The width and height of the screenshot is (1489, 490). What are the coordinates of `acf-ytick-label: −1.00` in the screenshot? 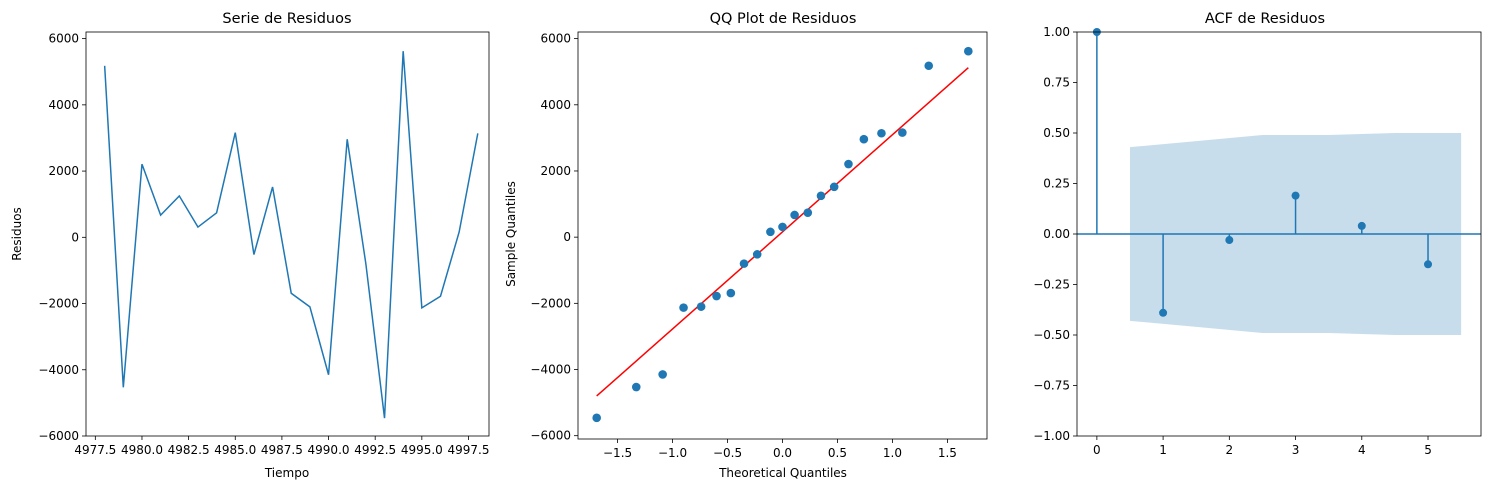 It's located at (1051, 436).